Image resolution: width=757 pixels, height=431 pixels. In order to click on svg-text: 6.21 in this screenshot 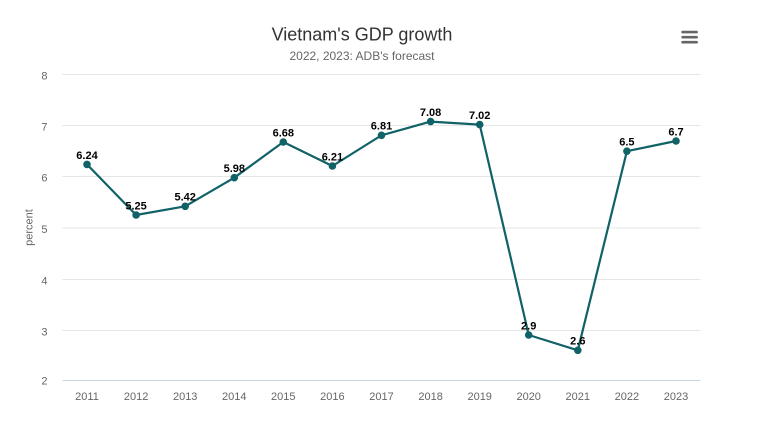, I will do `click(332, 157)`.